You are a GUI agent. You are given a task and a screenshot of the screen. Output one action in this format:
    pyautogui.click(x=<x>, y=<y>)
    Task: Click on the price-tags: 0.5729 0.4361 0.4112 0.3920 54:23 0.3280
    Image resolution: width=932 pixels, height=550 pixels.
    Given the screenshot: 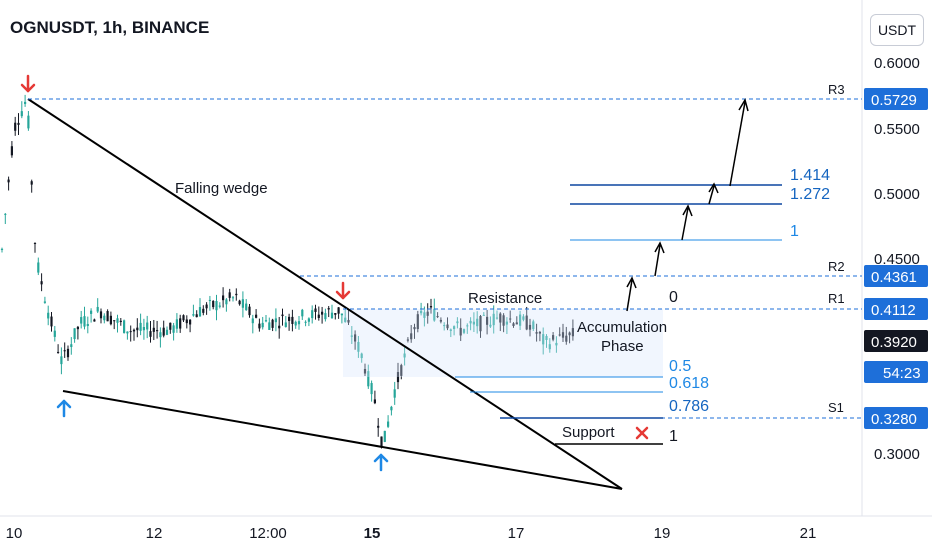 What is the action you would take?
    pyautogui.click(x=896, y=258)
    